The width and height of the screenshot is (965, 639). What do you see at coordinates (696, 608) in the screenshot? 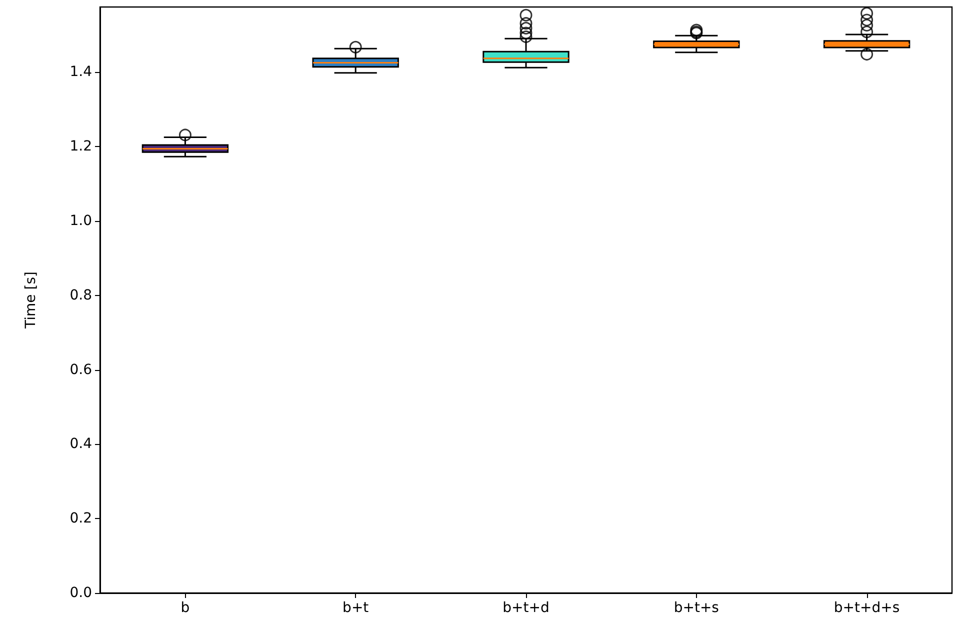
I see `x-tick-label: b+t+s` at bounding box center [696, 608].